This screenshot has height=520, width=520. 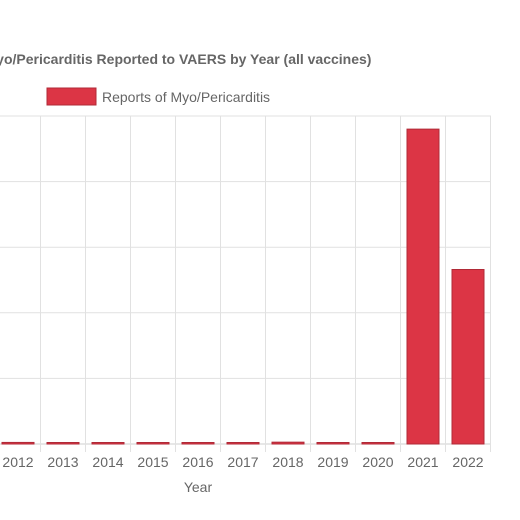 What do you see at coordinates (333, 443) in the screenshot?
I see `bar-2019` at bounding box center [333, 443].